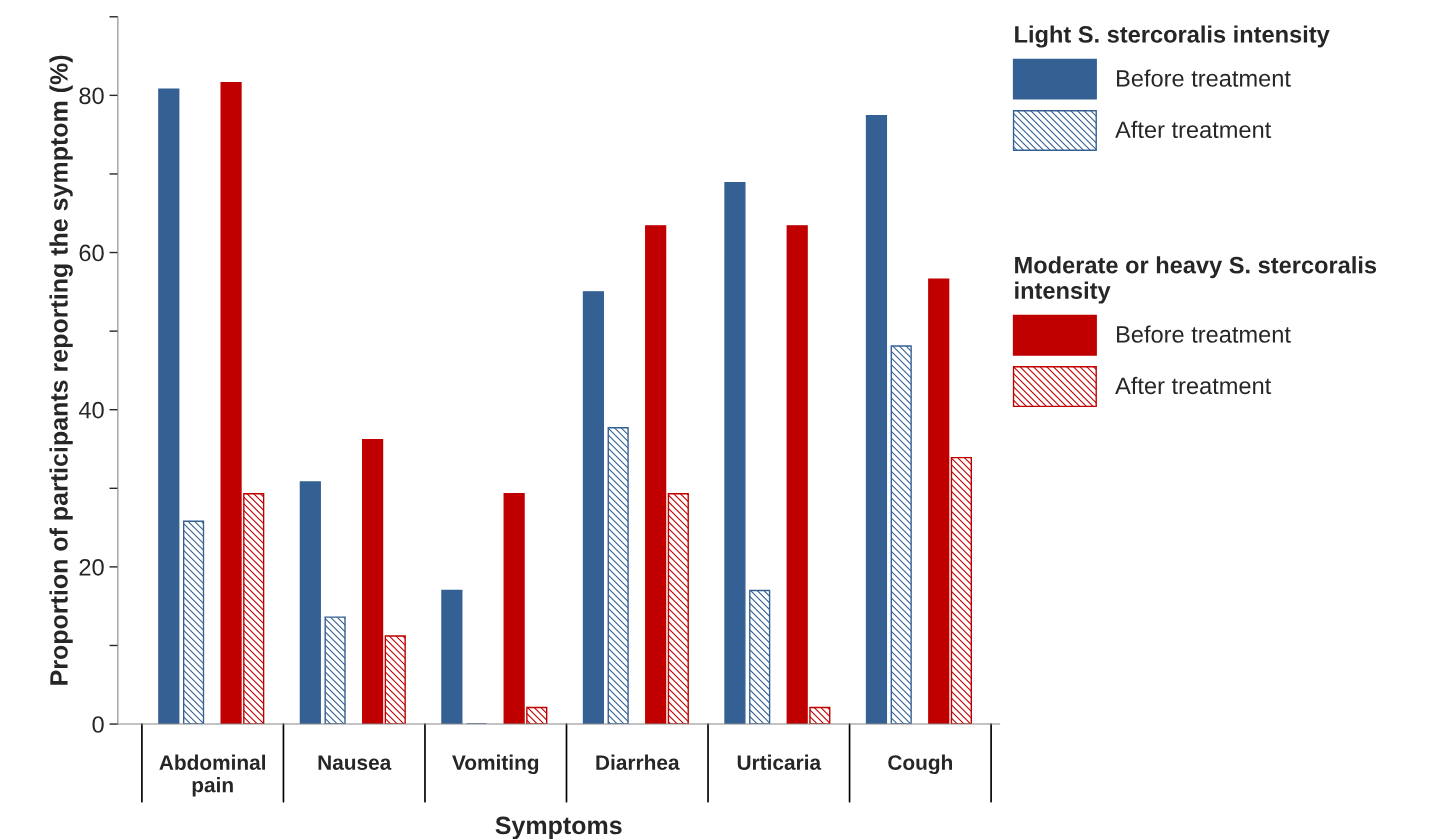 The width and height of the screenshot is (1455, 839). What do you see at coordinates (355, 762) in the screenshot?
I see `x-tick-label: Nausea` at bounding box center [355, 762].